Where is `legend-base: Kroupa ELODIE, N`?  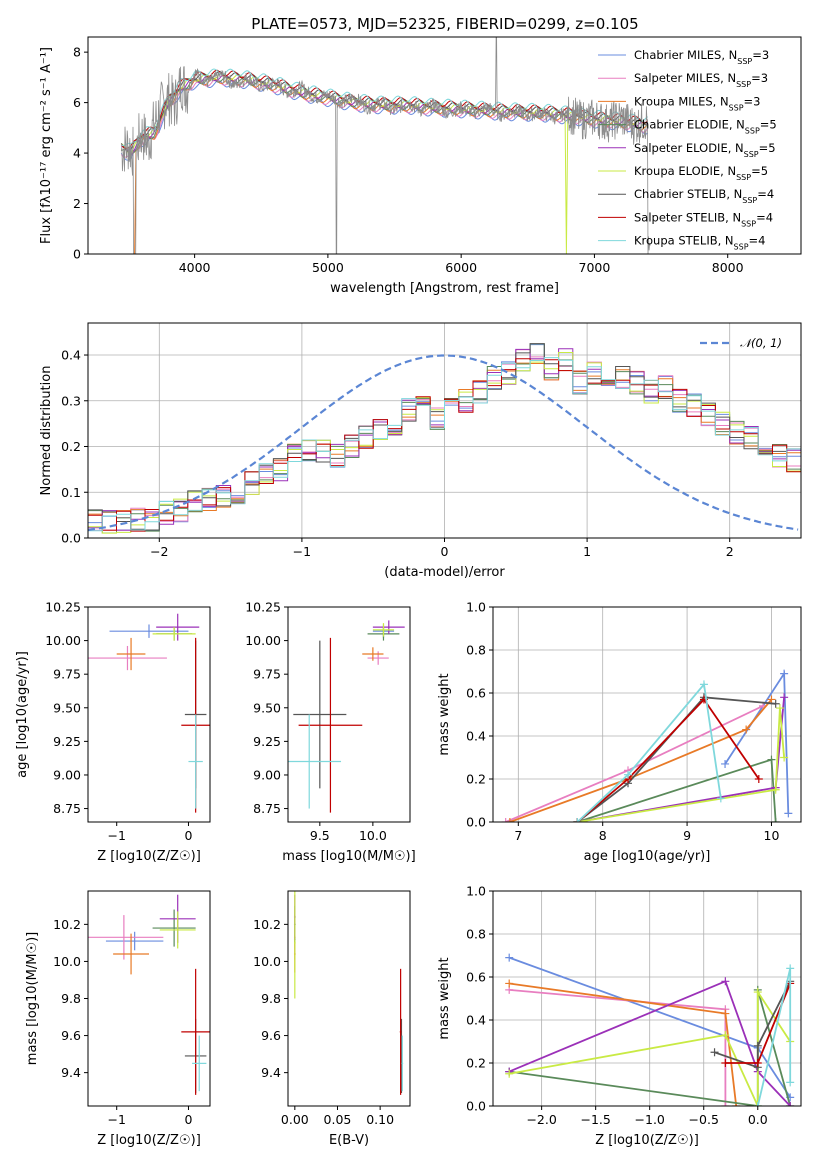 legend-base: Kroupa ELODIE, N is located at coordinates (685, 171).